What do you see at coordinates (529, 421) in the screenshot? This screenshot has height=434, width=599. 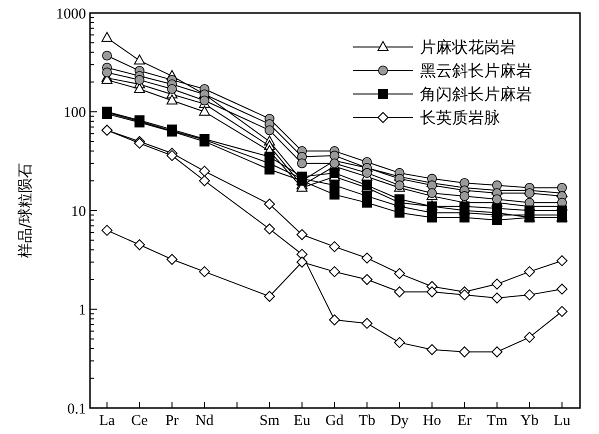 I see `x-tick-label: Yb` at bounding box center [529, 421].